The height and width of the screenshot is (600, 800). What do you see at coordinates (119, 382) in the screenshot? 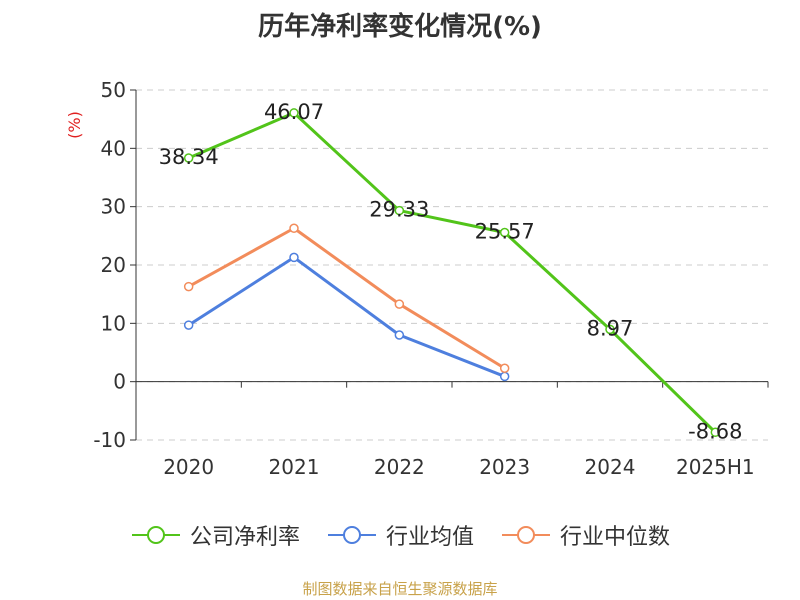
I see `y-tick-label: 0` at bounding box center [119, 382].